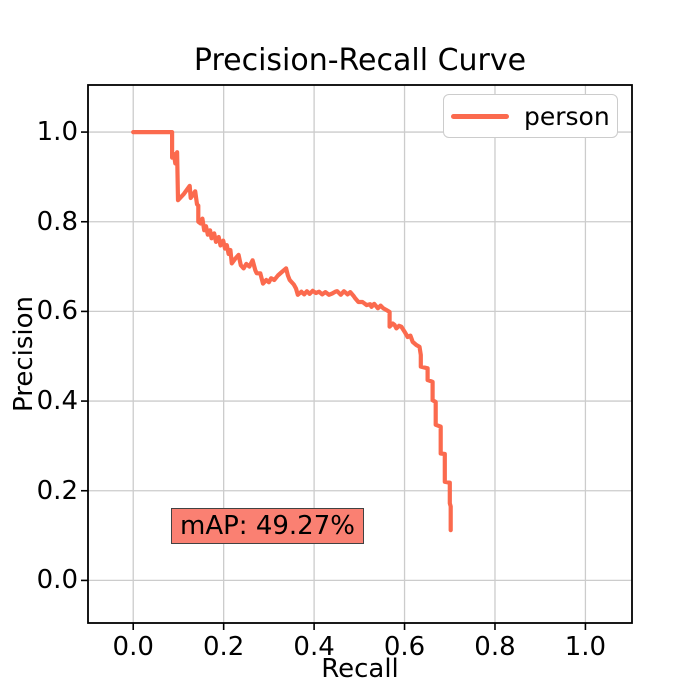 This screenshot has height=700, width=700. Describe the element at coordinates (585, 647) in the screenshot. I see `x-tick-label: 1.0` at that location.